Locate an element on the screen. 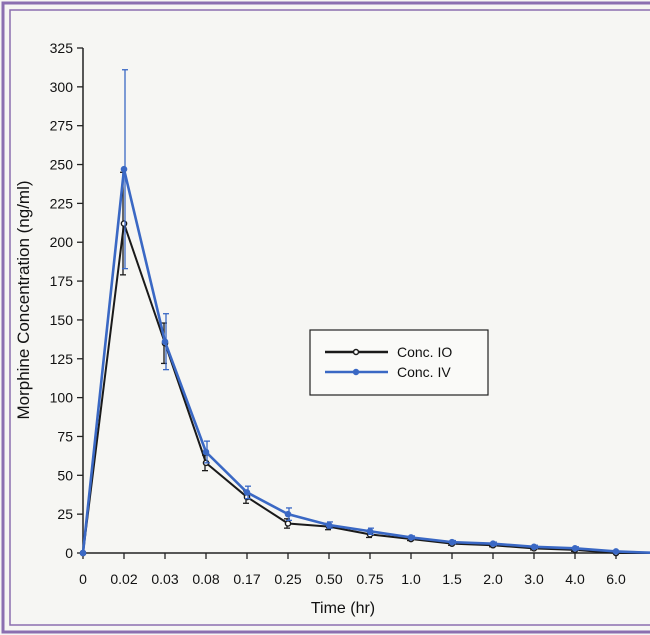 The width and height of the screenshot is (650, 635). x-tick-label: 1.0 is located at coordinates (411, 579).